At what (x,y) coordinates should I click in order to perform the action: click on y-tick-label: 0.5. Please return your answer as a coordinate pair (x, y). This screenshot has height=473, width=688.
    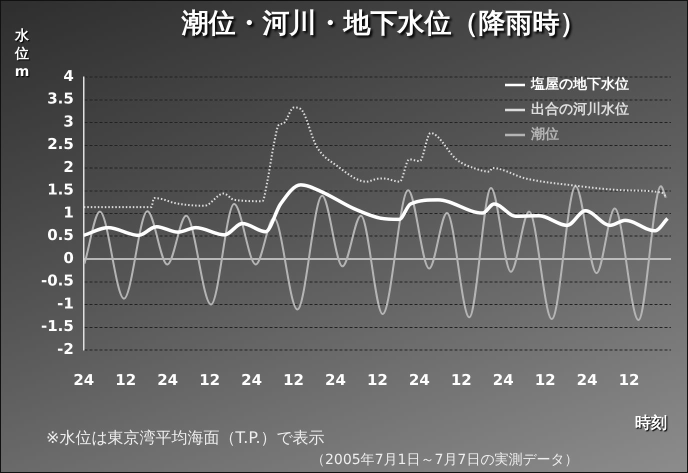
    Looking at the image, I should click on (60, 235).